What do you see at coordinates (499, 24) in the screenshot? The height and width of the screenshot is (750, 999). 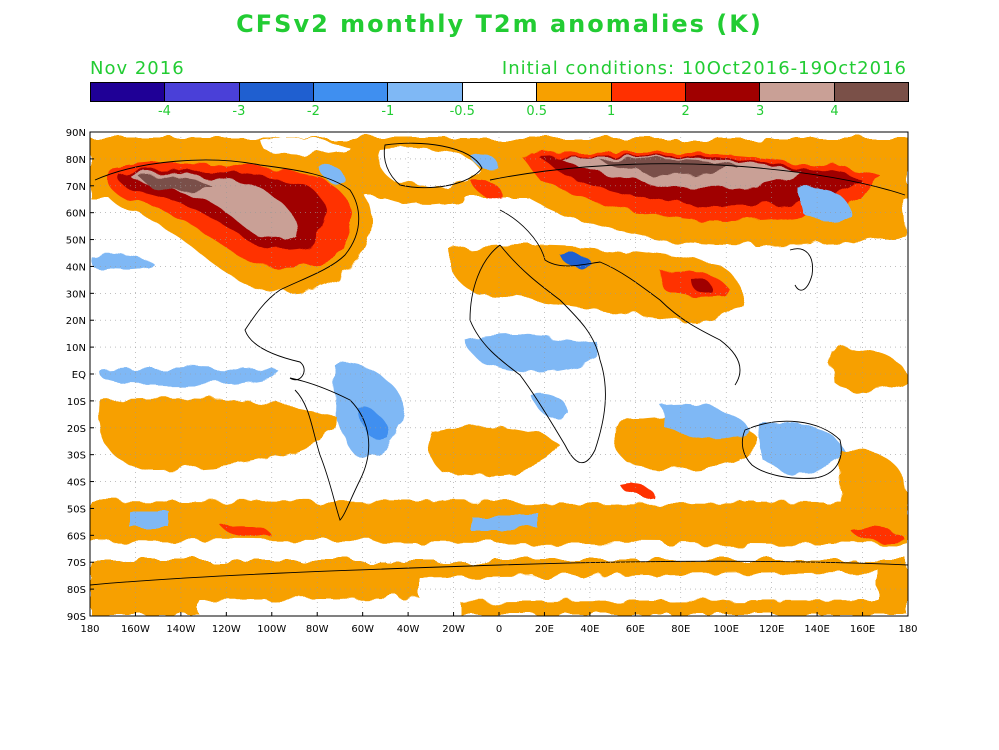 I see `map-title: CFSv2 monthly T2m anomalies (K)` at bounding box center [499, 24].